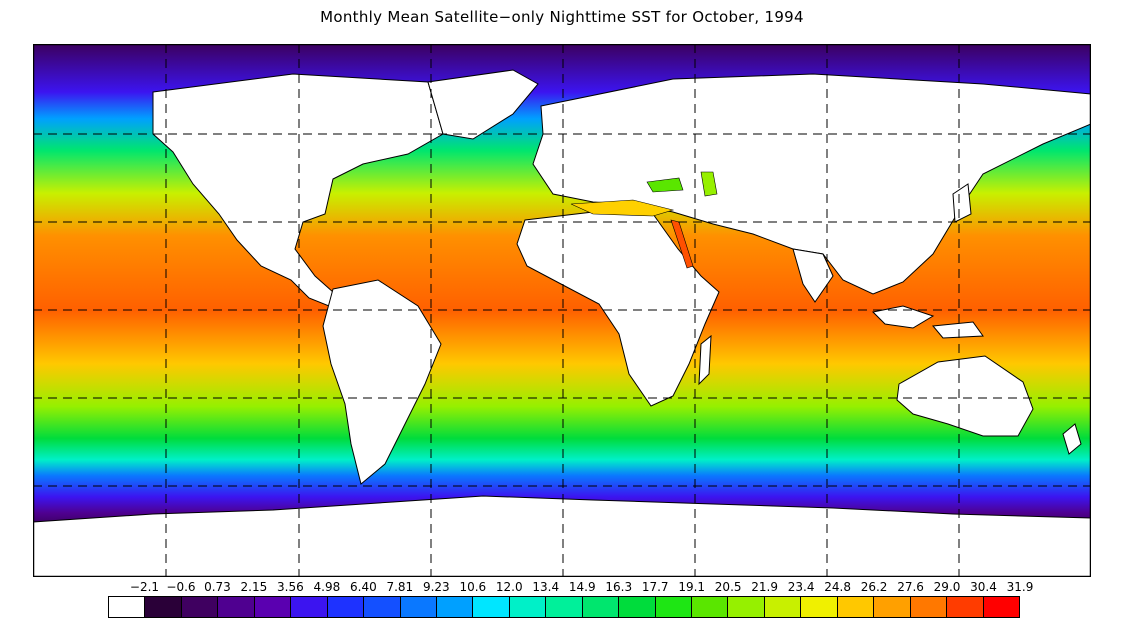  I want to click on legend-tick-label: 13.4, so click(546, 587).